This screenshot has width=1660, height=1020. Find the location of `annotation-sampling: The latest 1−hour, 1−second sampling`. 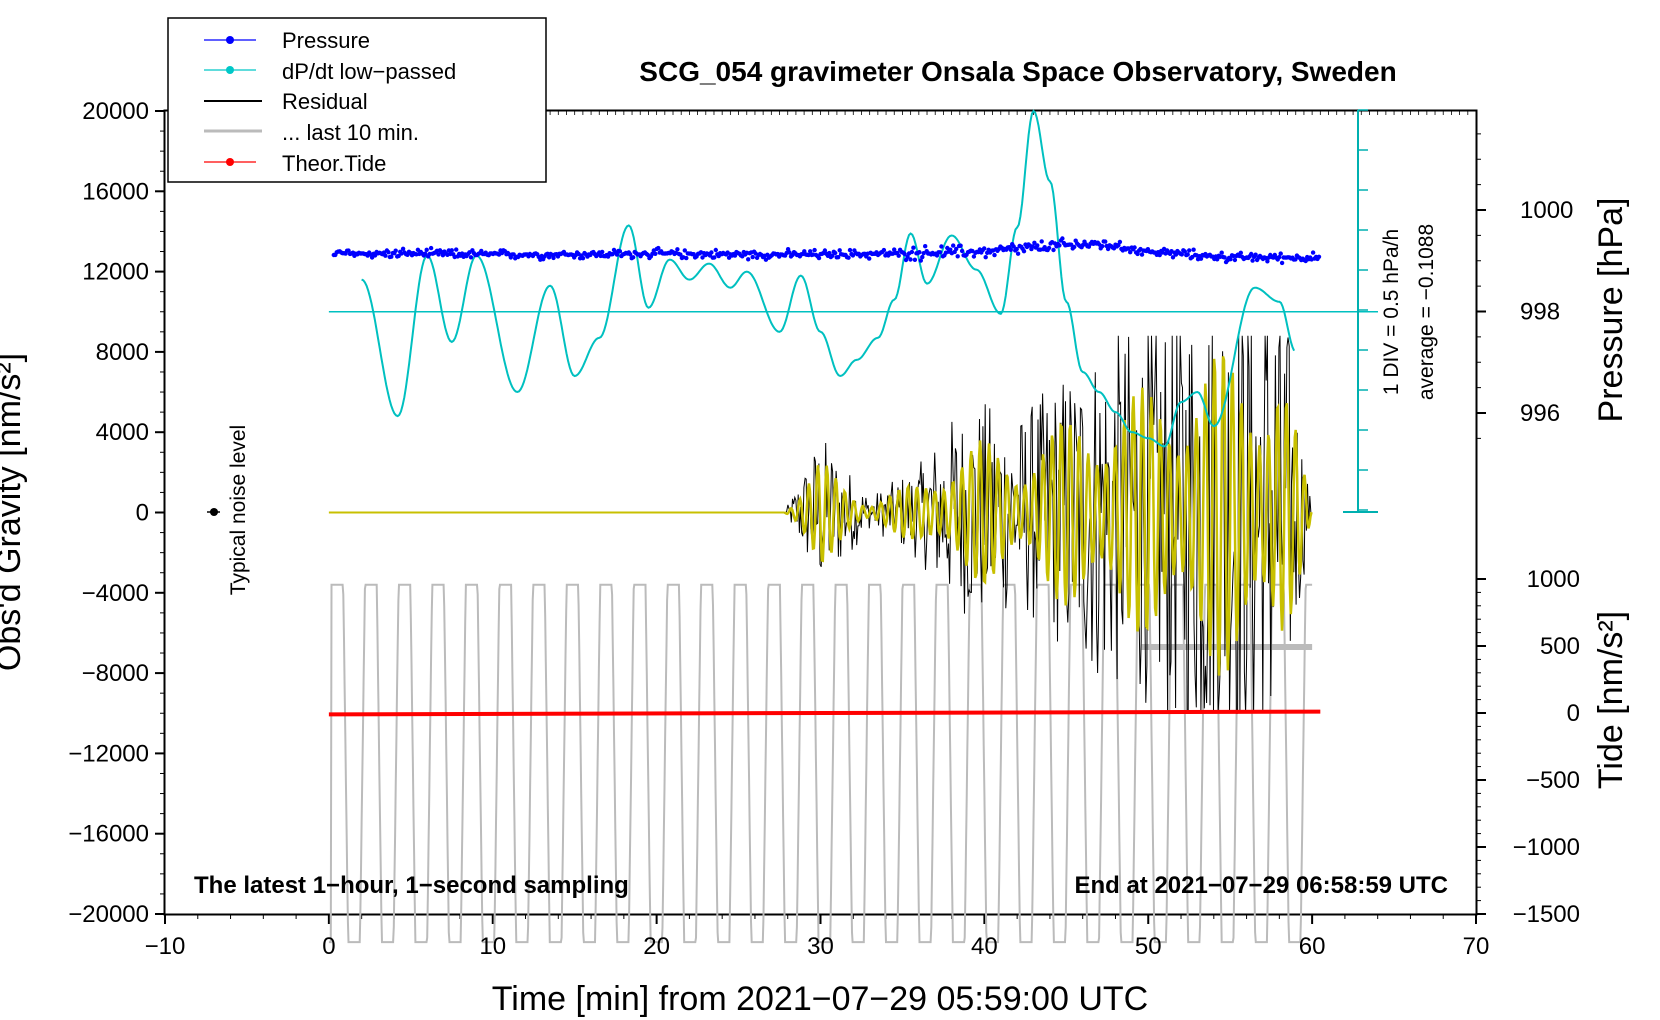

annotation-sampling: The latest 1−hour, 1−second sampling is located at coordinates (411, 885).